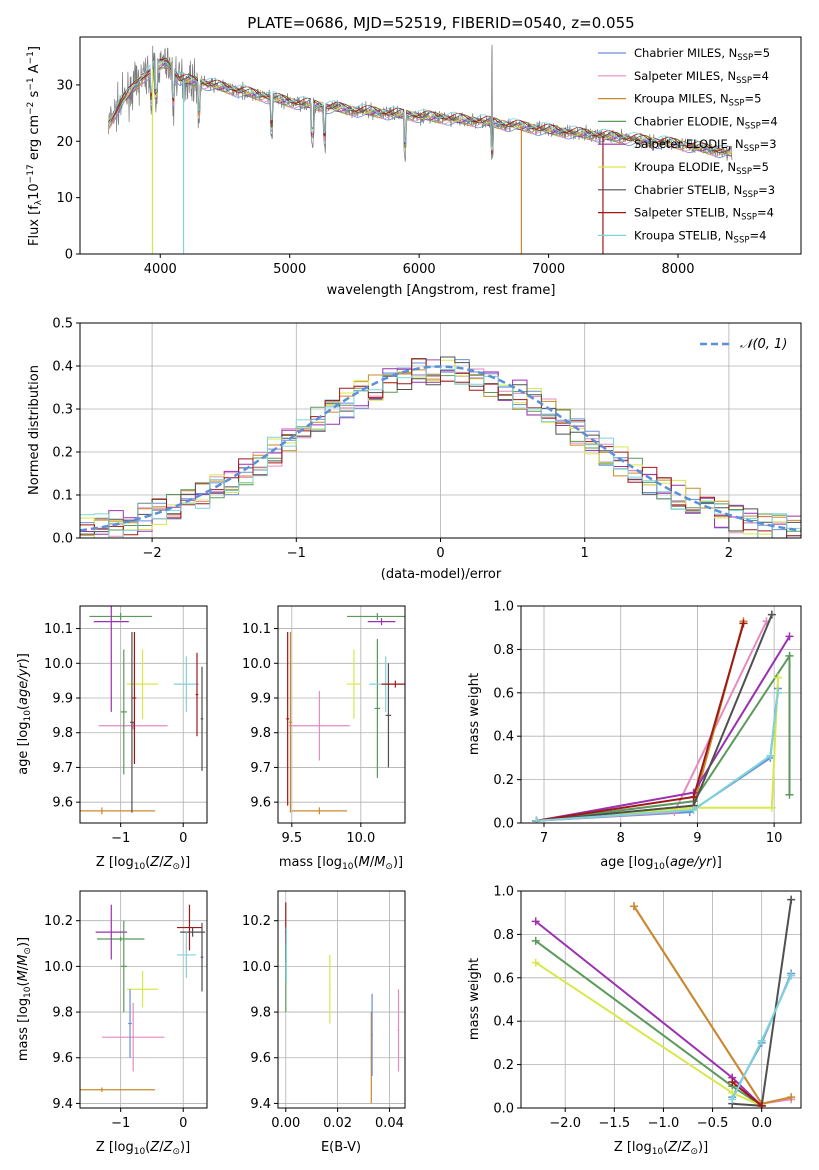 The height and width of the screenshot is (1170, 819). I want to click on mass-vs-Z-xtick-label: 0, so click(183, 1123).